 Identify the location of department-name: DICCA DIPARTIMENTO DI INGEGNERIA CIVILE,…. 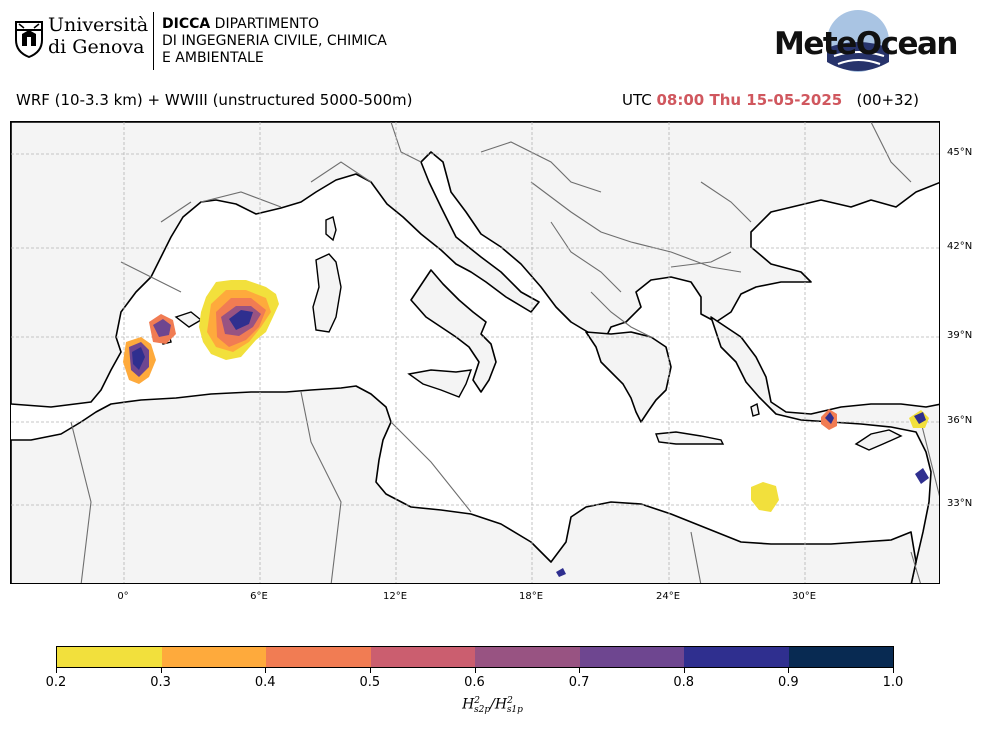
(274, 41).